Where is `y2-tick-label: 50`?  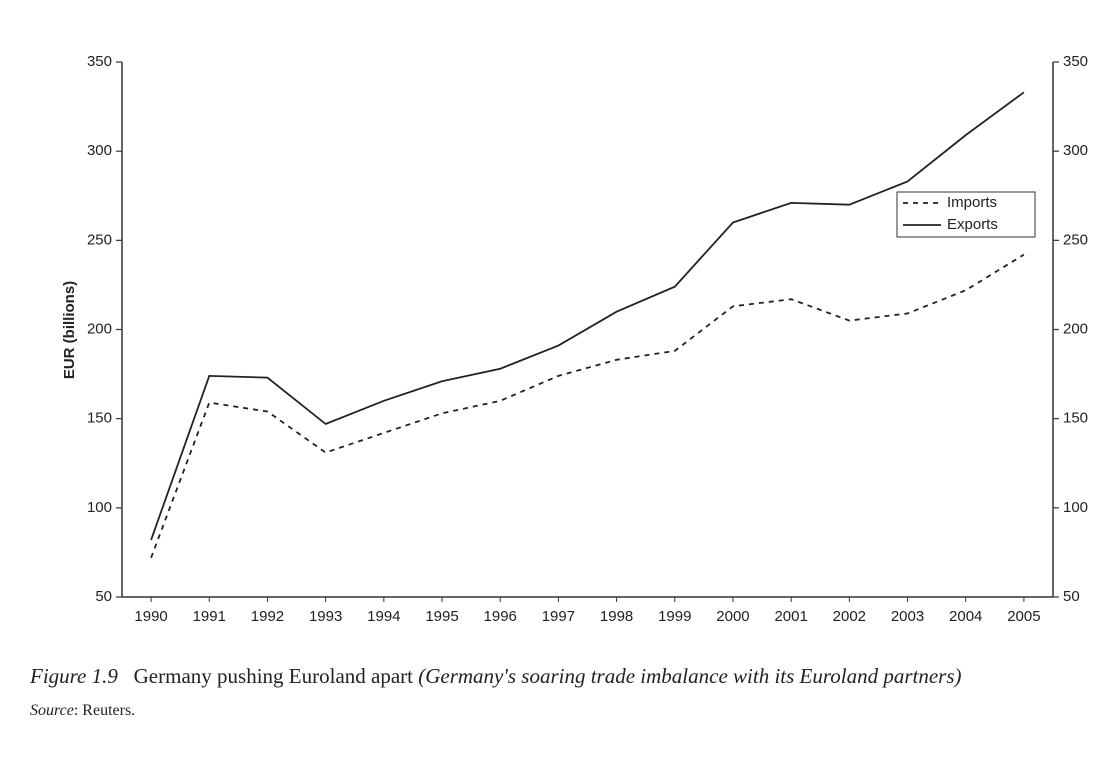
y2-tick-label: 50 is located at coordinates (1071, 596).